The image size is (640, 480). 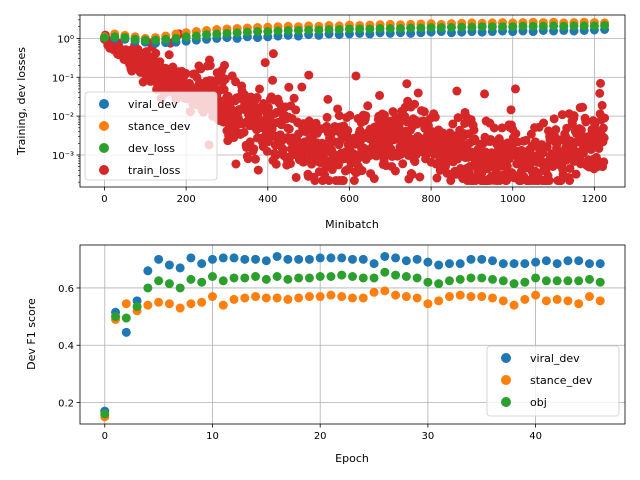 I want to click on top-xtick-label: 1200, so click(x=594, y=199).